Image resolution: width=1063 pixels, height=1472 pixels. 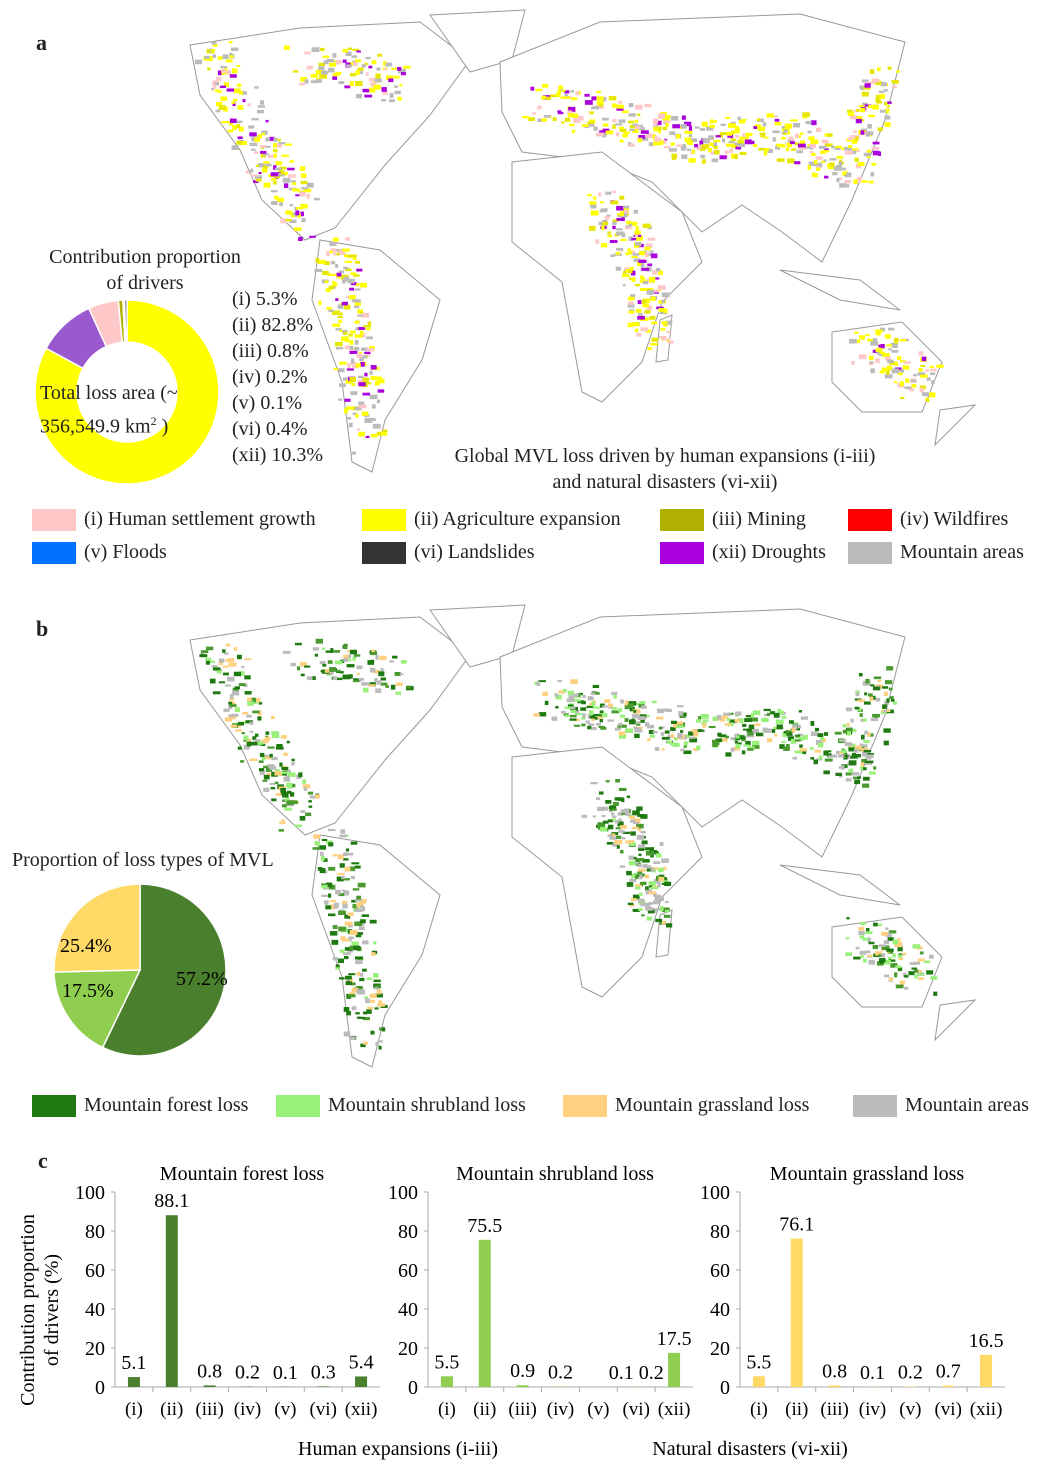 What do you see at coordinates (361, 1381) in the screenshot?
I see `bar` at bounding box center [361, 1381].